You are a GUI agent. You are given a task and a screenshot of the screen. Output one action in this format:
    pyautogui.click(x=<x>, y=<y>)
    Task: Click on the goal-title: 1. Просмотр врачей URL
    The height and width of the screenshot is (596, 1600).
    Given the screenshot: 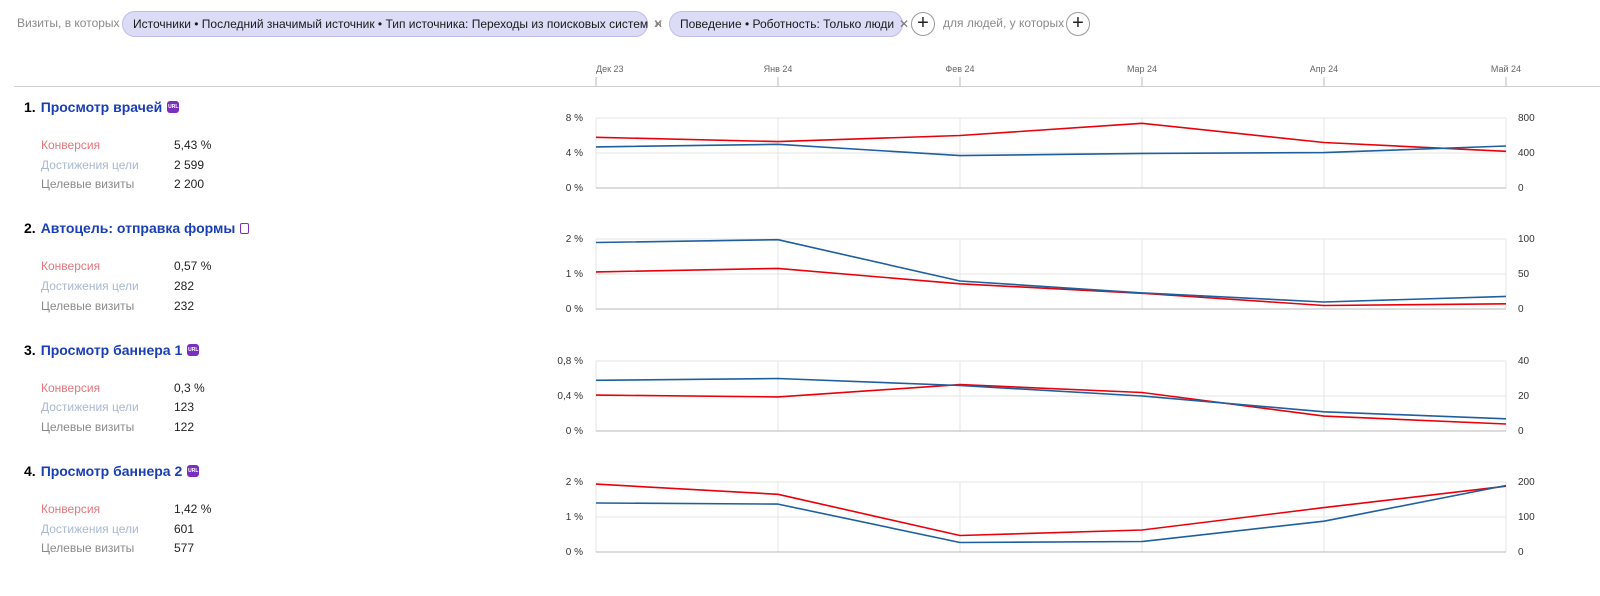 What is the action you would take?
    pyautogui.click(x=102, y=107)
    